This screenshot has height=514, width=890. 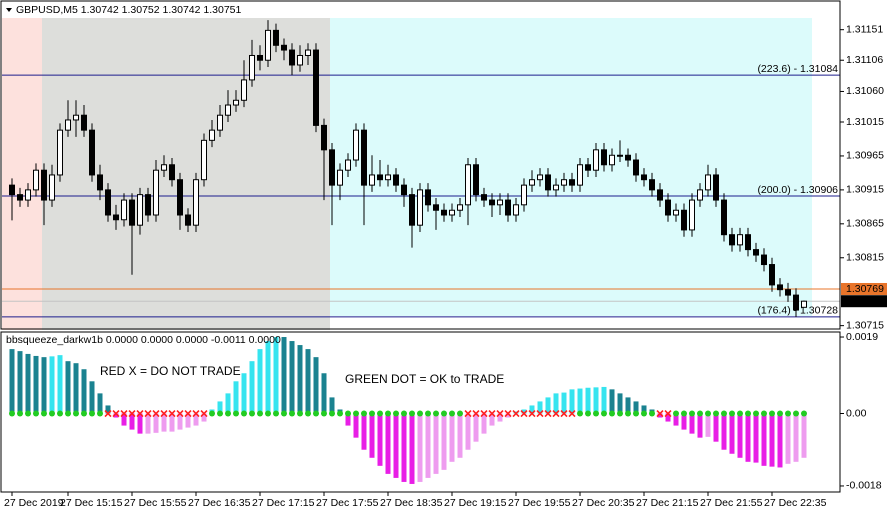 I want to click on y-tick-label: 1.31015, so click(x=865, y=122).